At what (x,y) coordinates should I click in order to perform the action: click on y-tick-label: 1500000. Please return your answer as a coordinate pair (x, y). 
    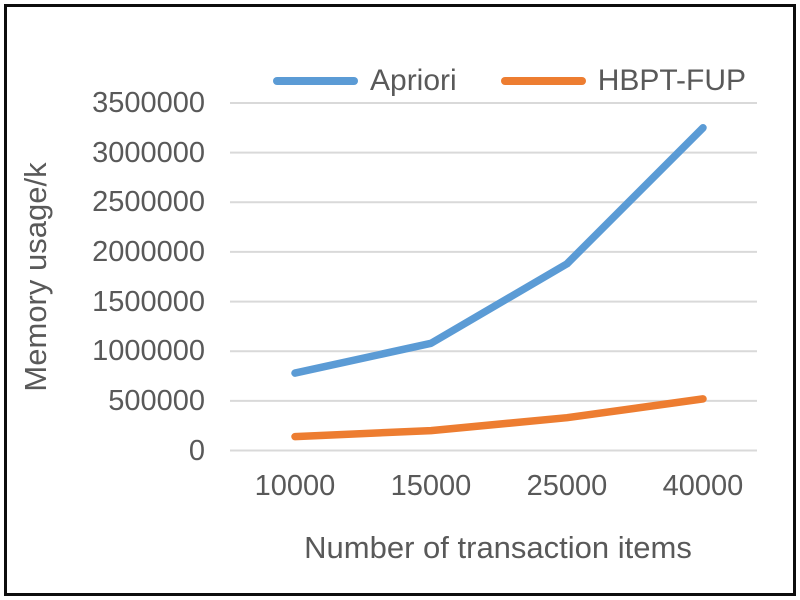
    Looking at the image, I should click on (148, 301).